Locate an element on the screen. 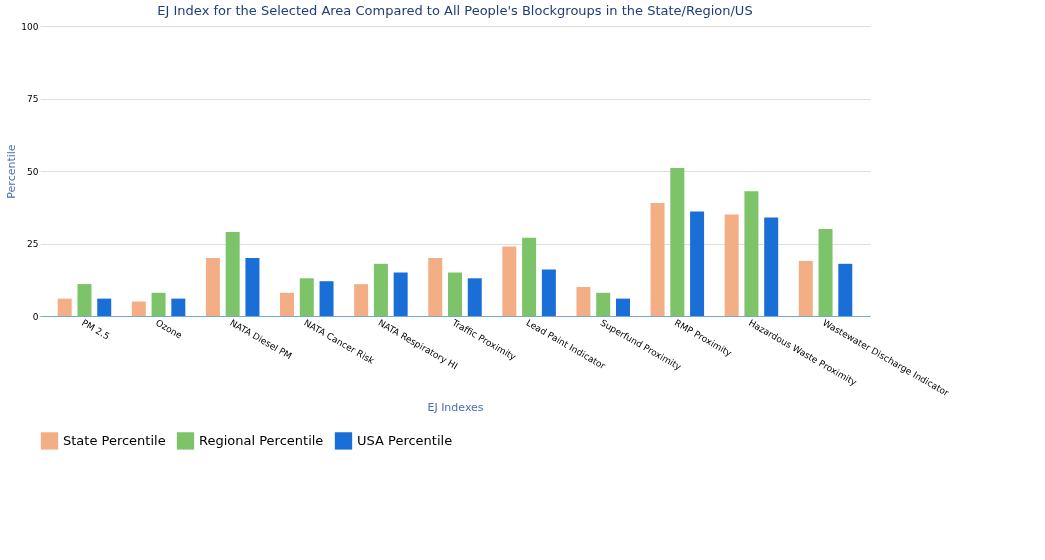 The width and height of the screenshot is (1045, 560). y-tick-label: 50 is located at coordinates (33, 171).